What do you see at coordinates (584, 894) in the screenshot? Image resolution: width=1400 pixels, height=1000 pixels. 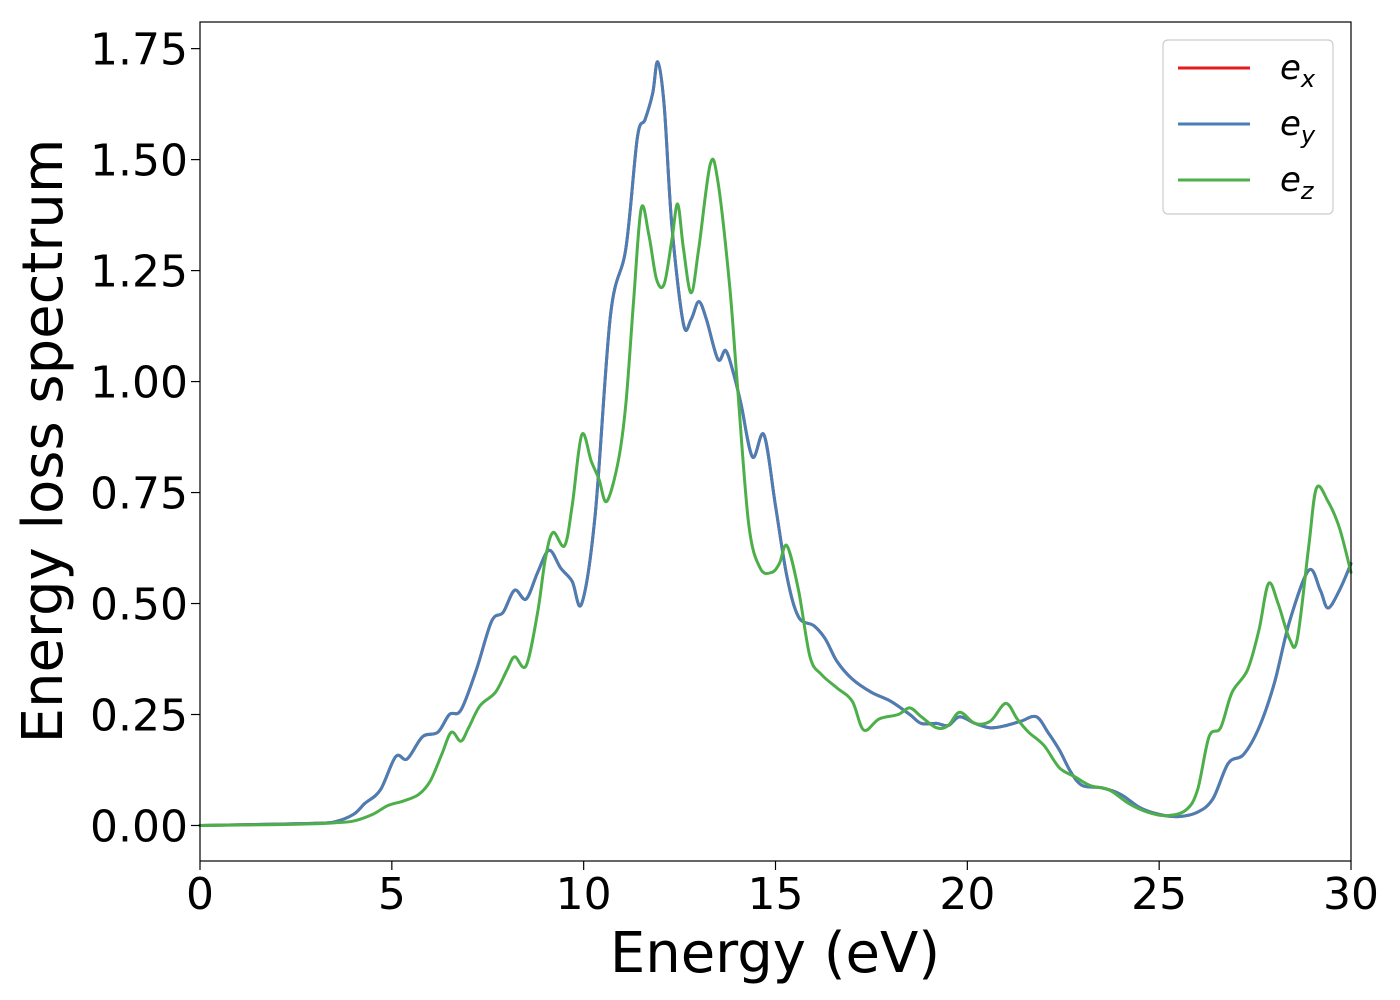 I see `x-tick-label: 10` at bounding box center [584, 894].